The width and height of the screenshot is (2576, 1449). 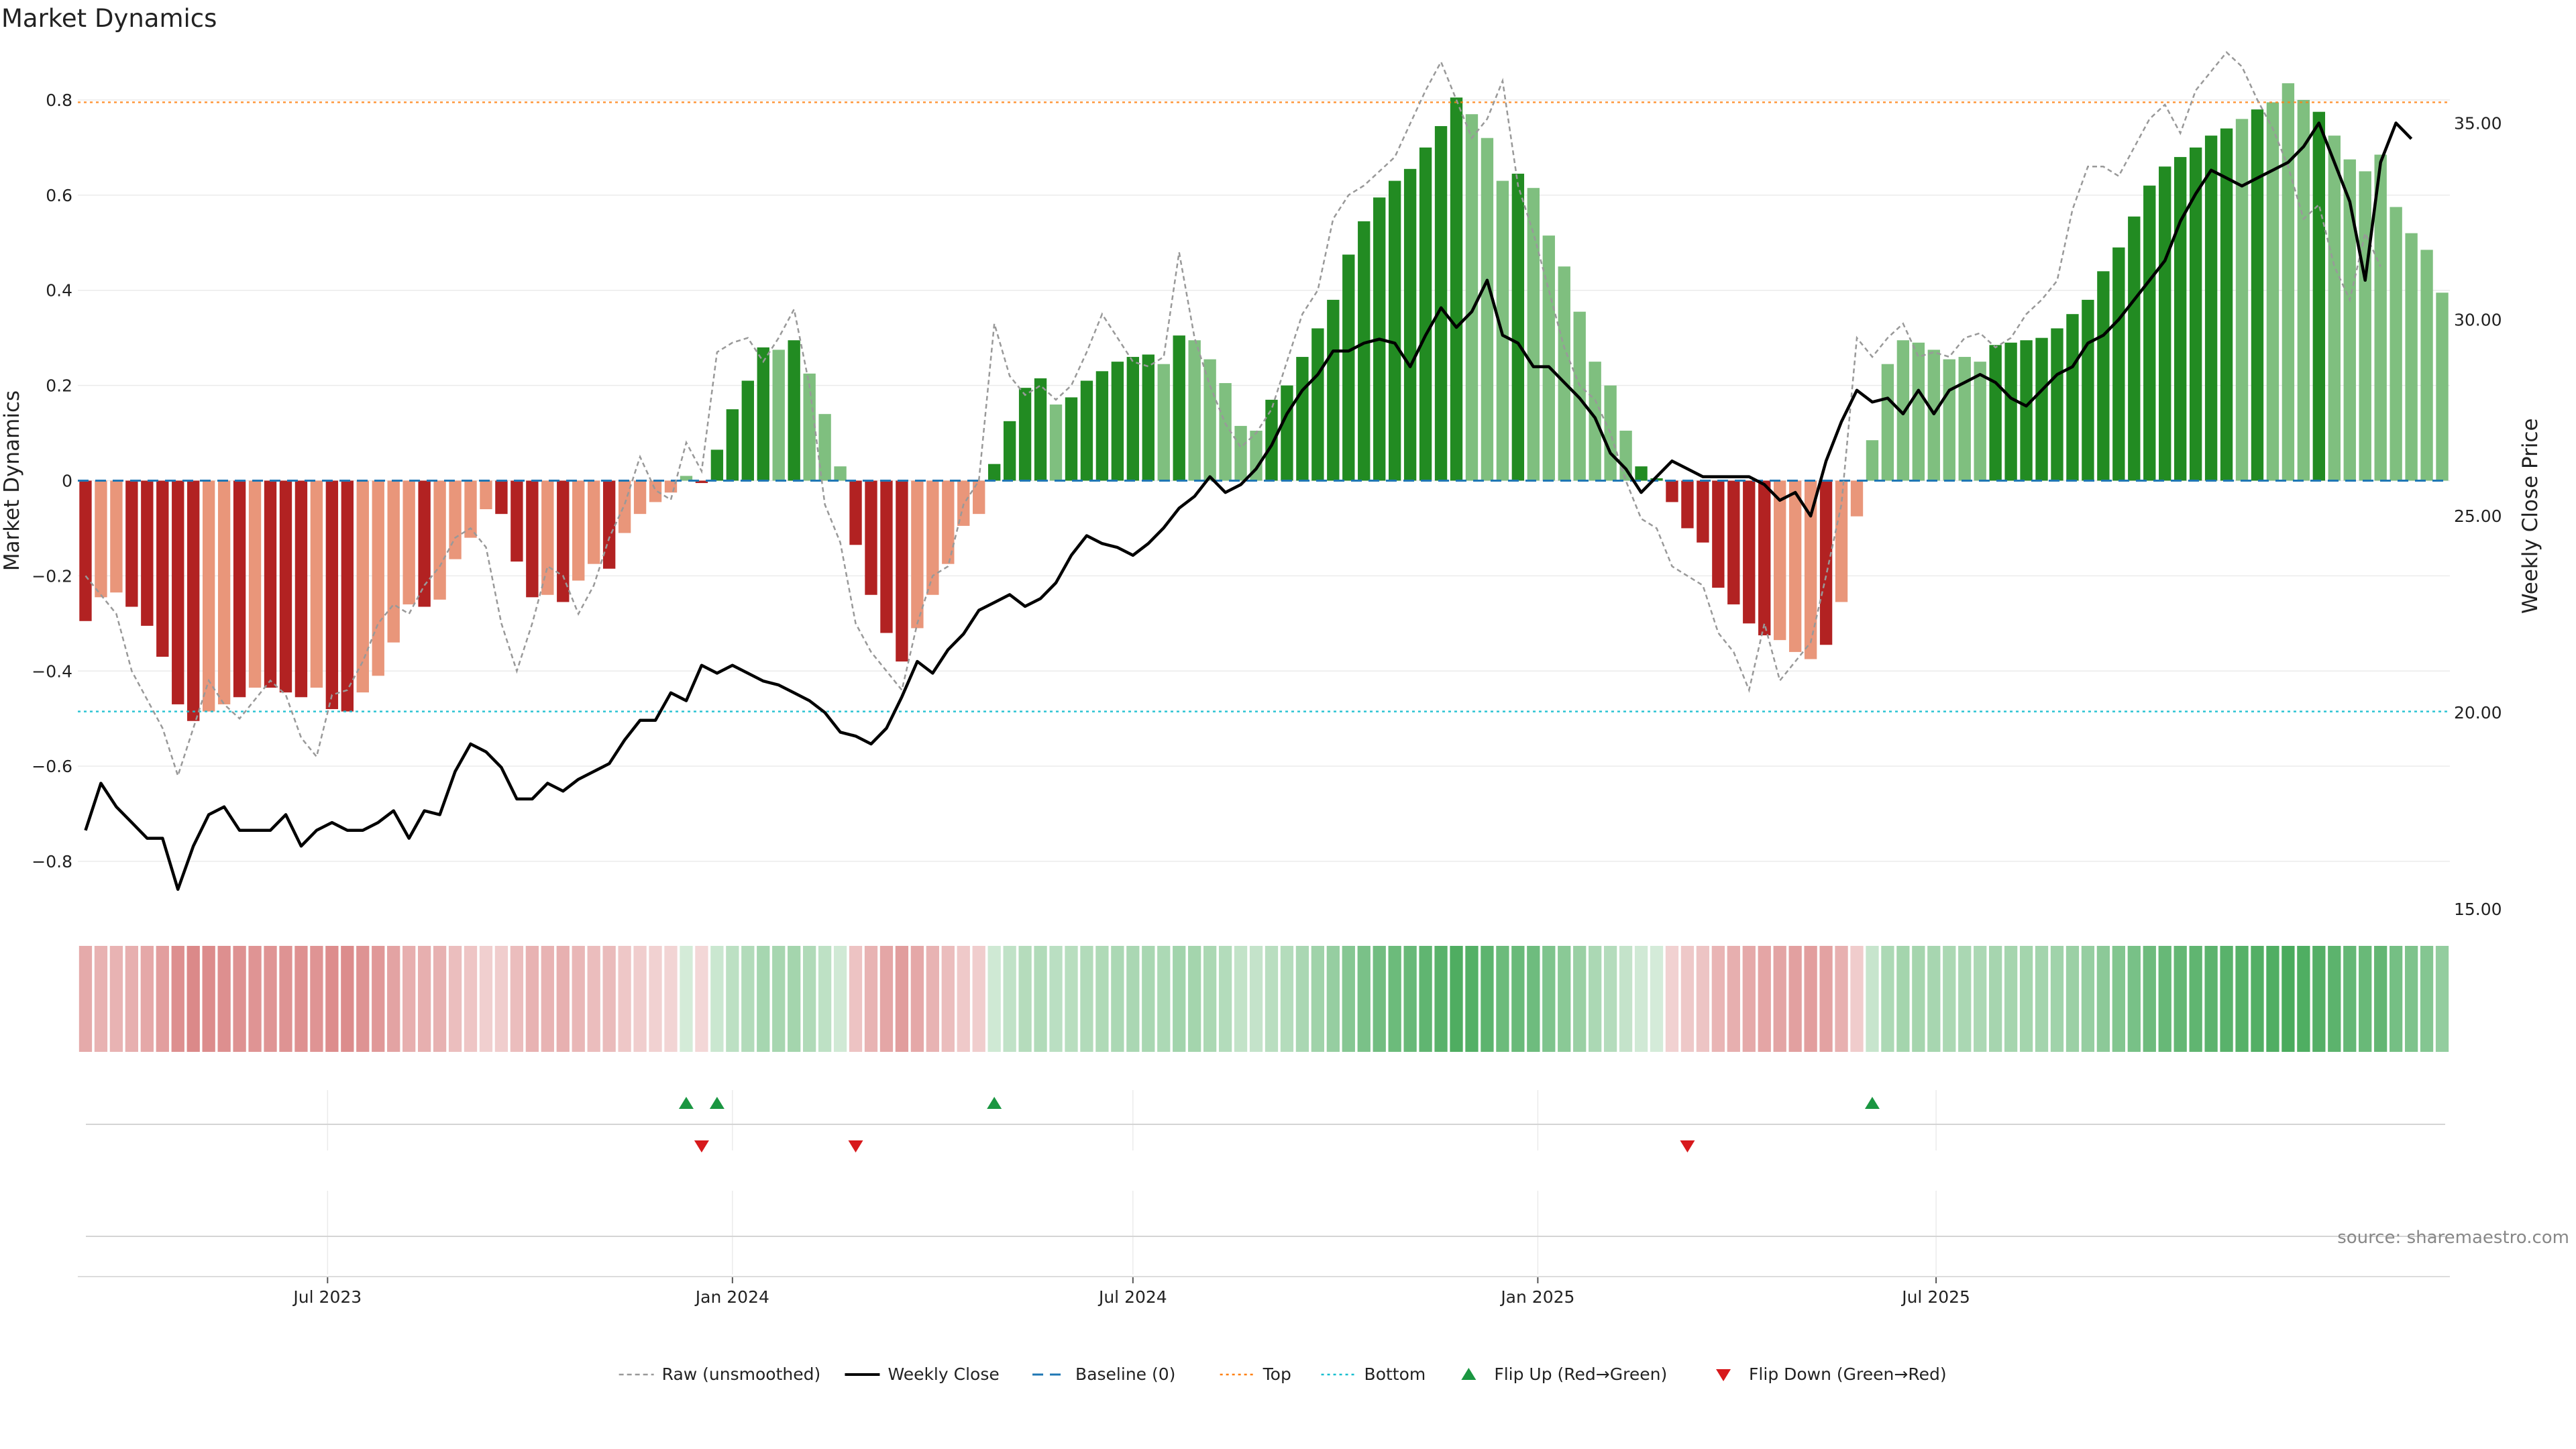 What do you see at coordinates (1263, 999) in the screenshot?
I see `heatmap-strip` at bounding box center [1263, 999].